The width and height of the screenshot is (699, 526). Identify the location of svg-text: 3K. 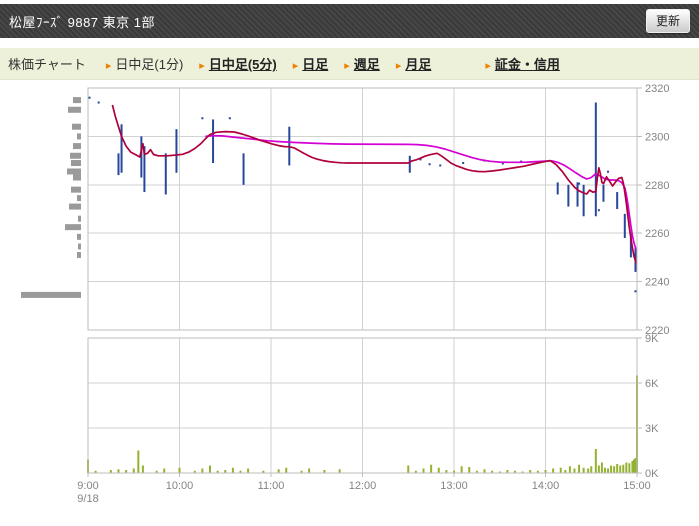
(652, 429).